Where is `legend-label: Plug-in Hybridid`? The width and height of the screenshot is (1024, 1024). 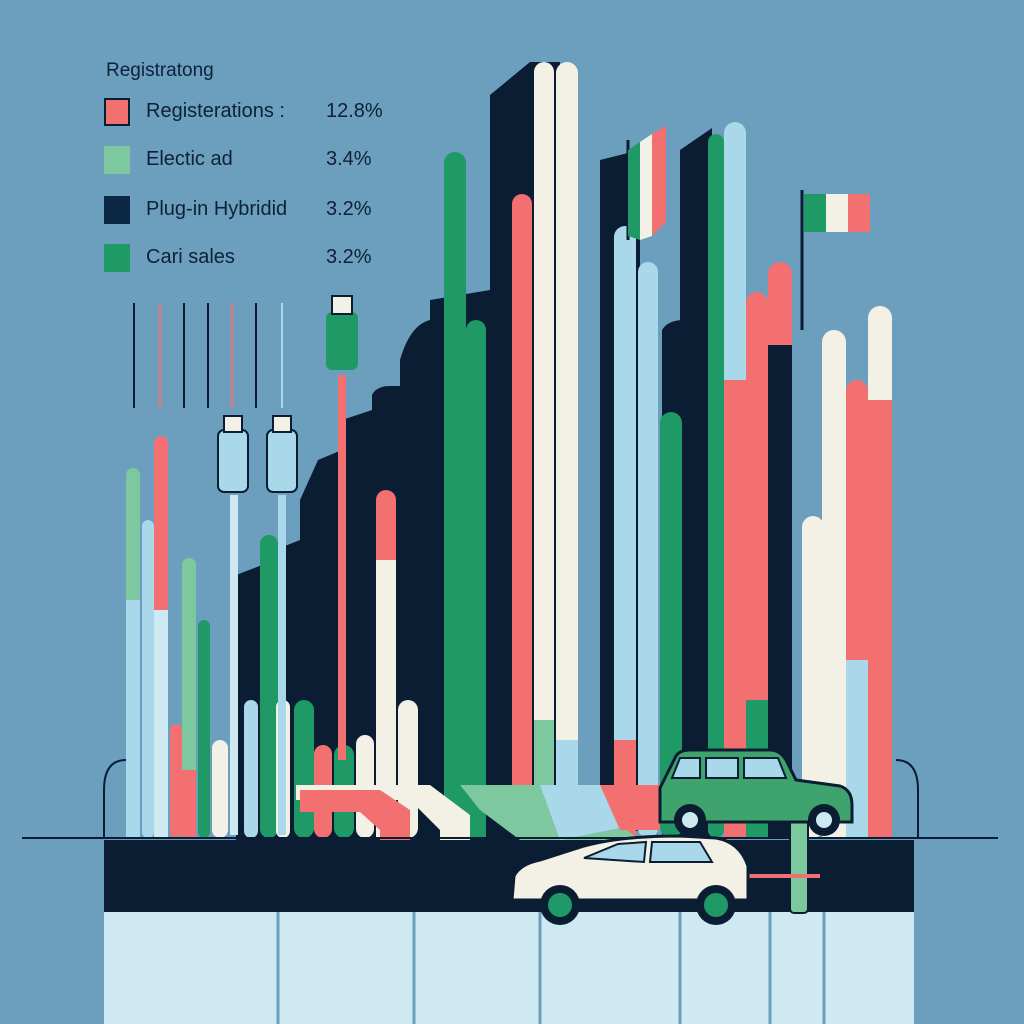 legend-label: Plug-in Hybridid is located at coordinates (217, 209).